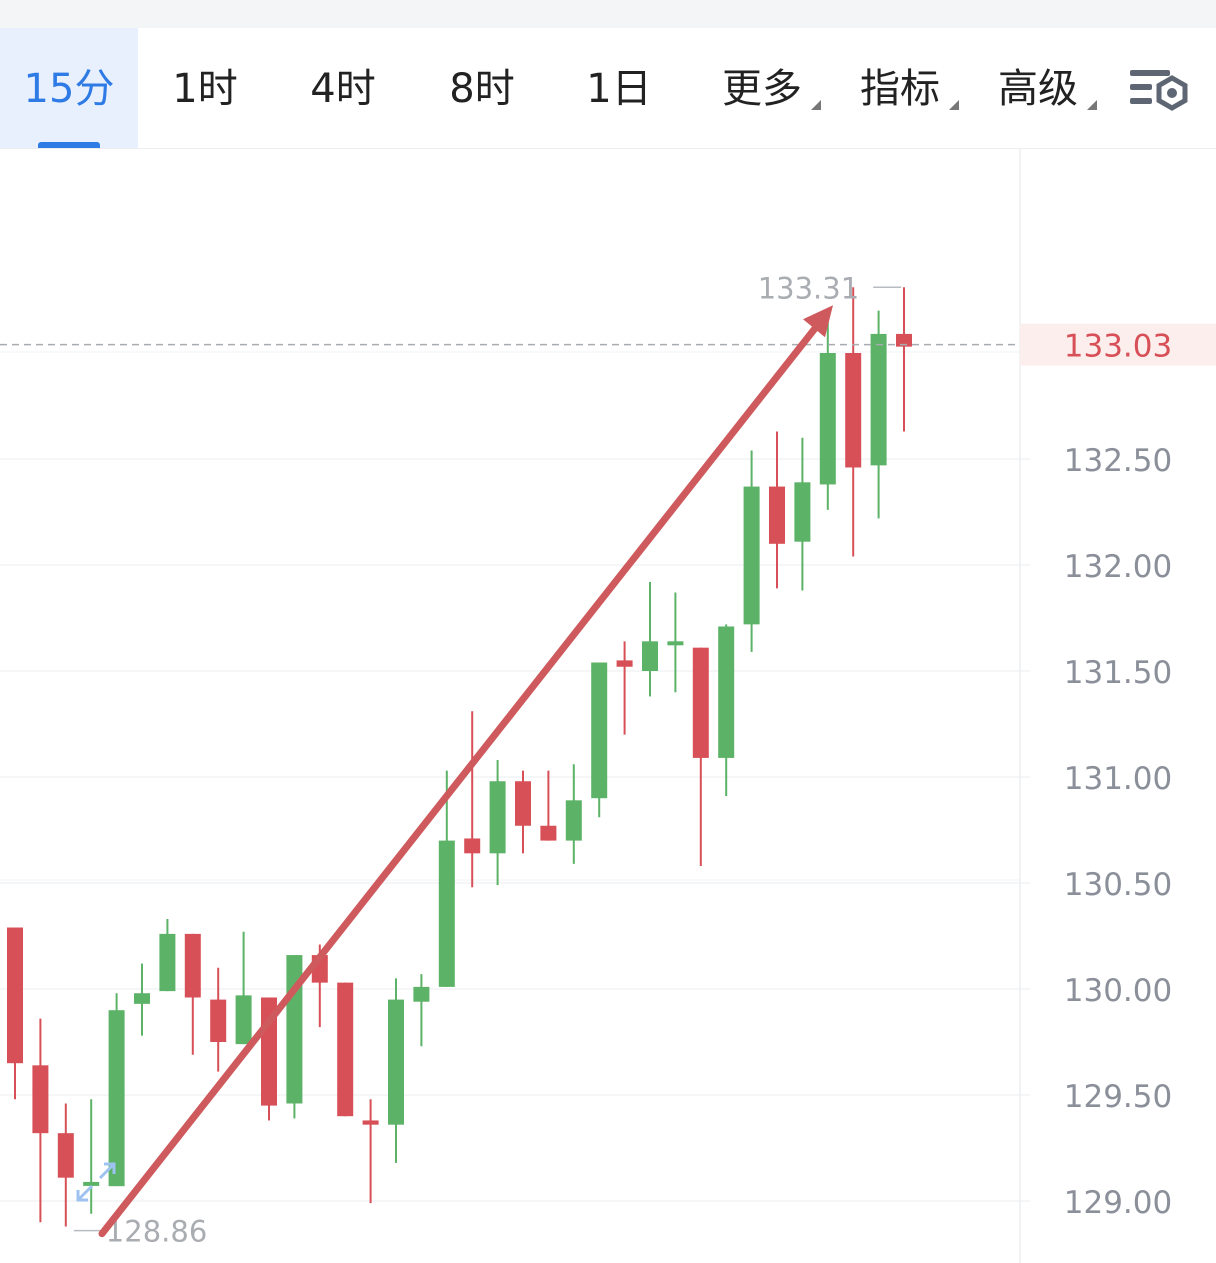 Image resolution: width=1216 pixels, height=1263 pixels. I want to click on high-price-label: 133.31, so click(808, 288).